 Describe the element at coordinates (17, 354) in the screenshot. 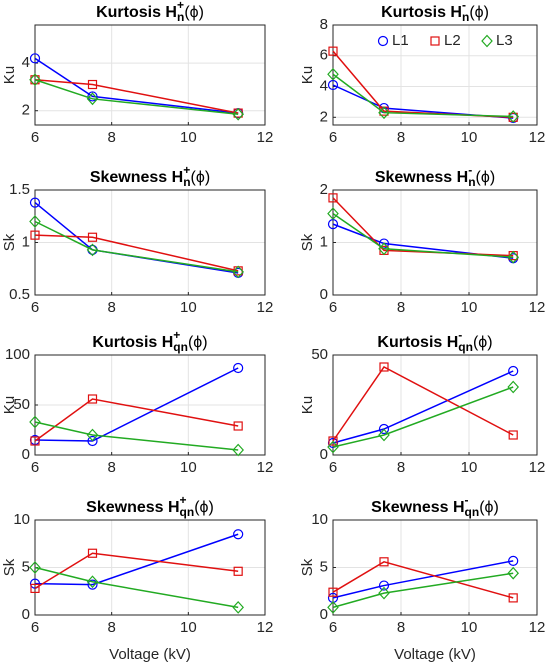

I see `y-tick-label: 100` at that location.